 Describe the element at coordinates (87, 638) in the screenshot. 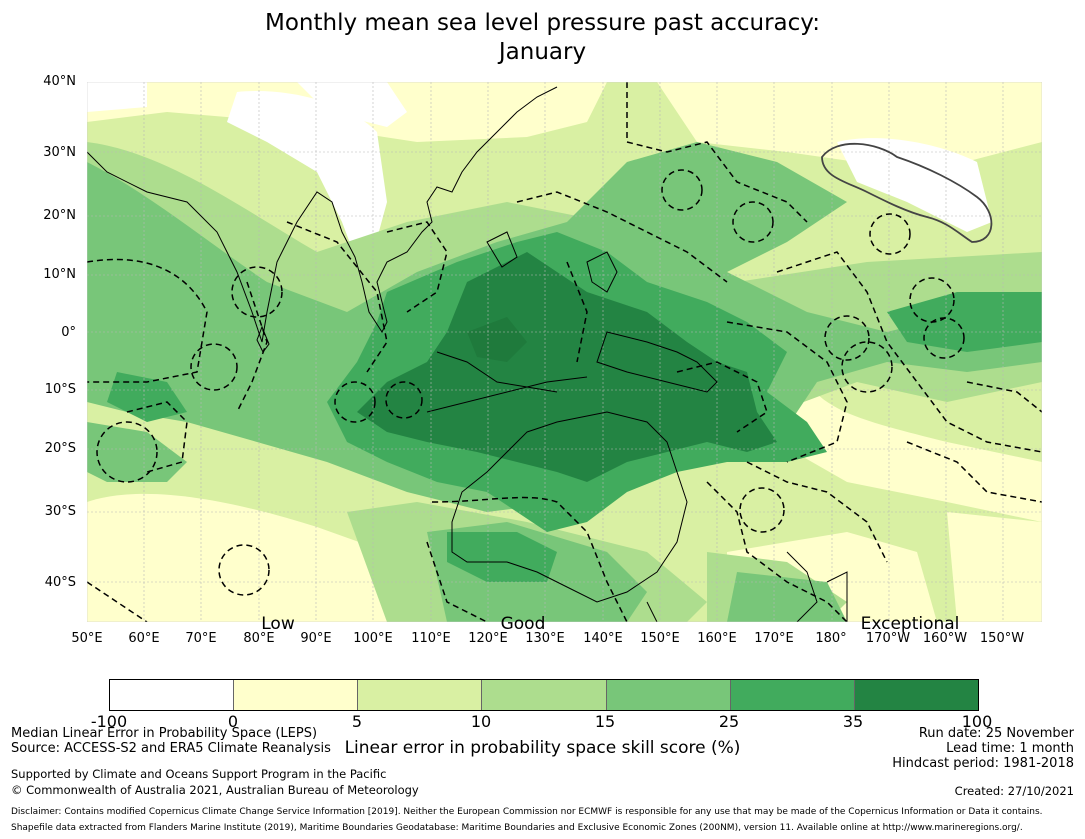

I see `lon-label-50e: 50°E` at that location.